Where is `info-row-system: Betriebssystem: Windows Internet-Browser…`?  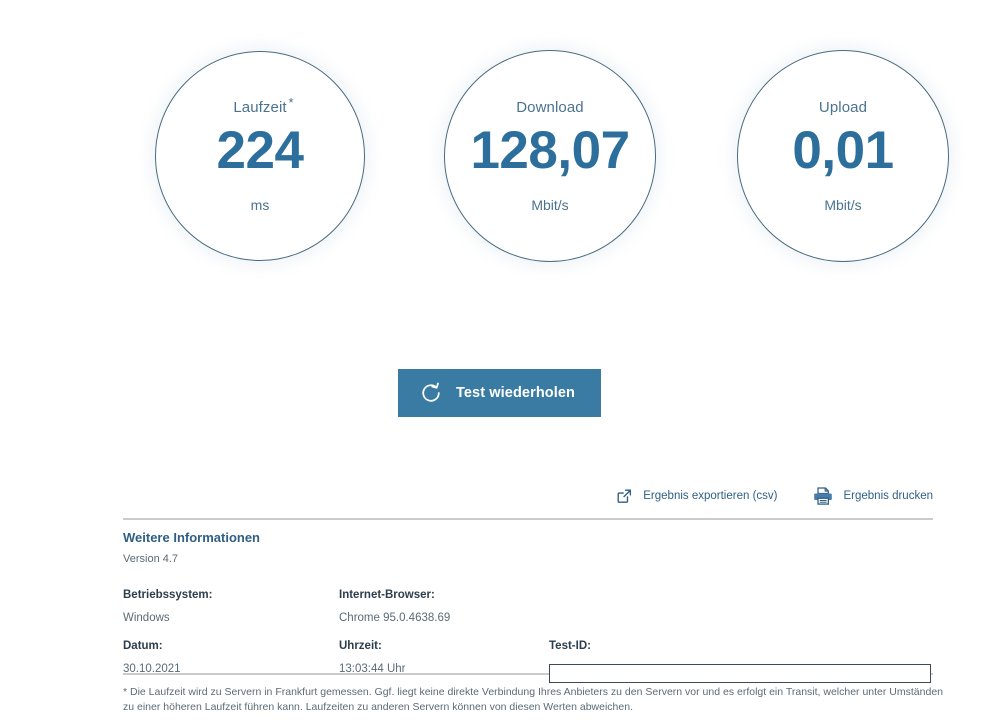
info-row-system: Betriebssystem: Windows Internet-Browser… is located at coordinates (533, 612).